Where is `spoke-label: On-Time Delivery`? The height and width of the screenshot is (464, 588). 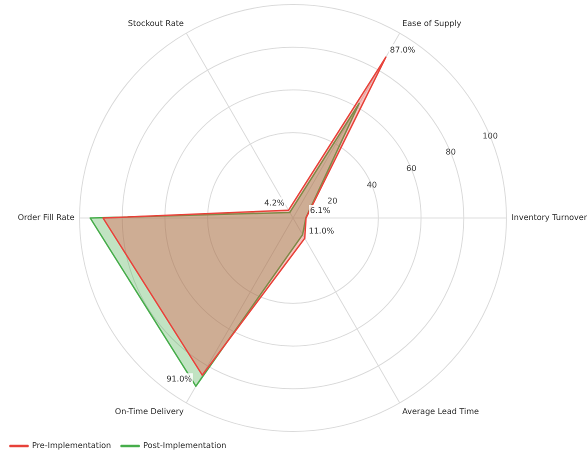 spoke-label: On-Time Delivery is located at coordinates (149, 411).